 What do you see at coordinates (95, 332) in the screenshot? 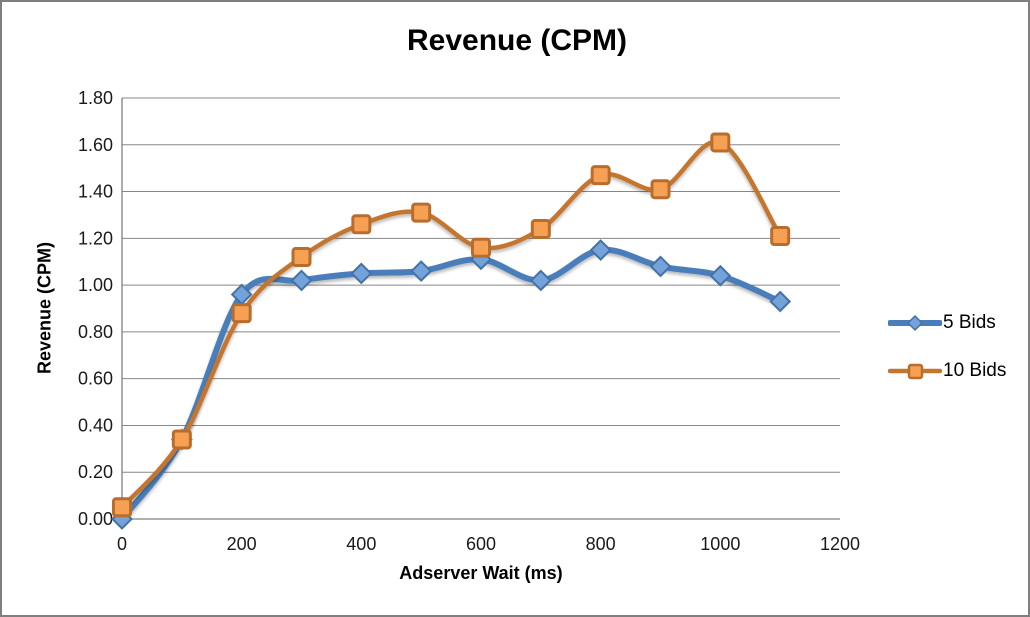
I see `y-tick-label: 0.80` at bounding box center [95, 332].